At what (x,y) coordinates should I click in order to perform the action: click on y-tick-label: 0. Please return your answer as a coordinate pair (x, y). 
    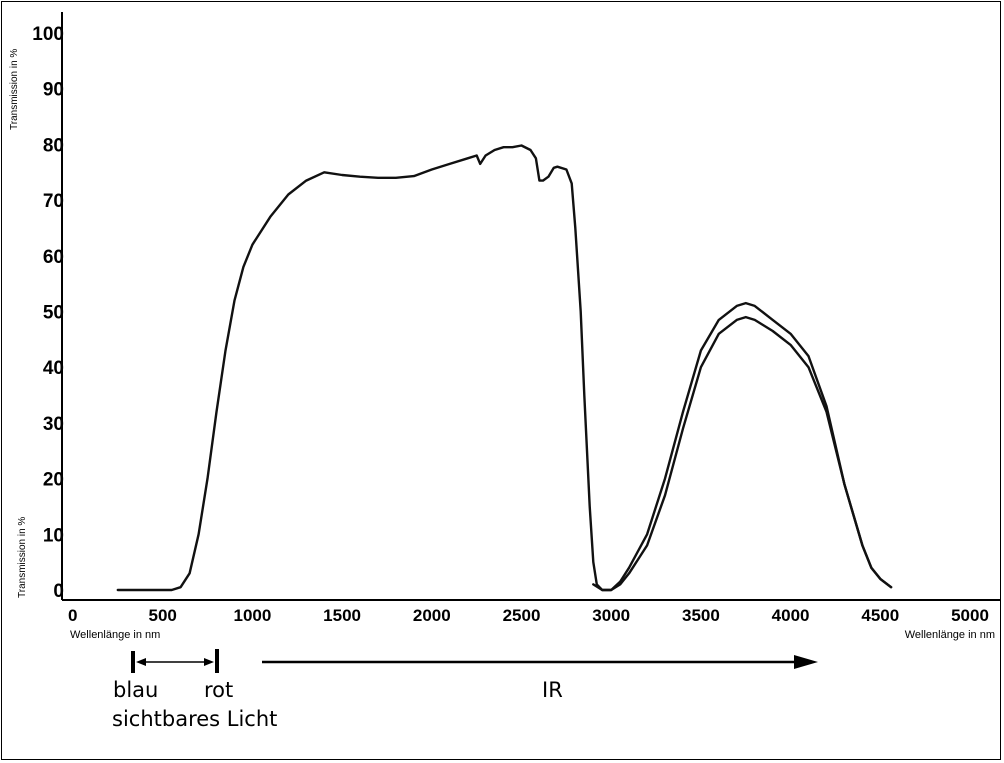
    Looking at the image, I should click on (58, 591).